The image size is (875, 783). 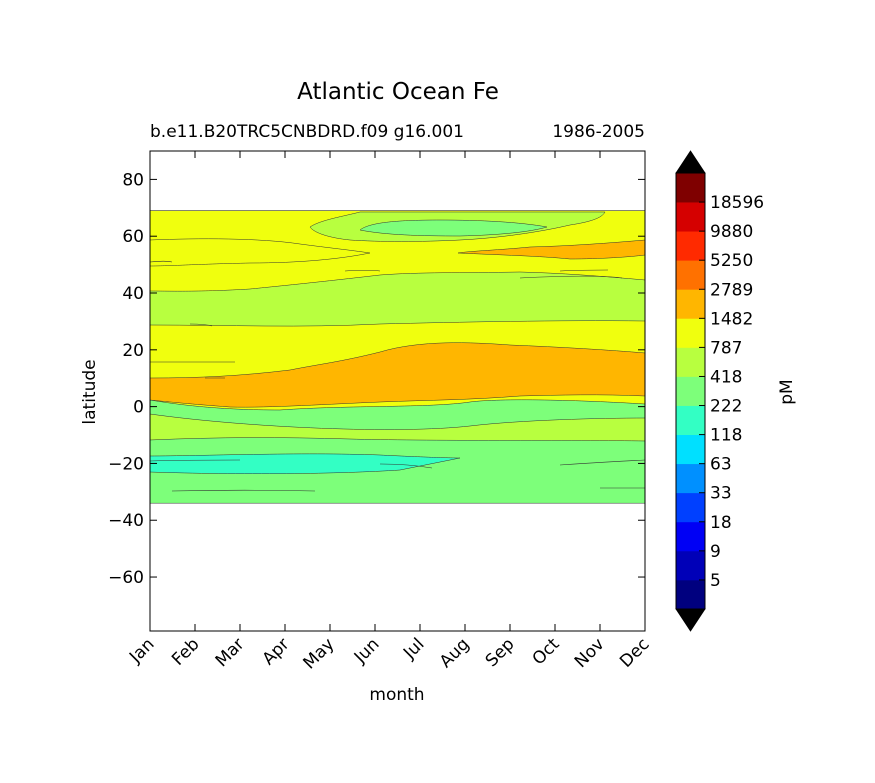 I want to click on contour-line-n1, so click(x=161, y=261).